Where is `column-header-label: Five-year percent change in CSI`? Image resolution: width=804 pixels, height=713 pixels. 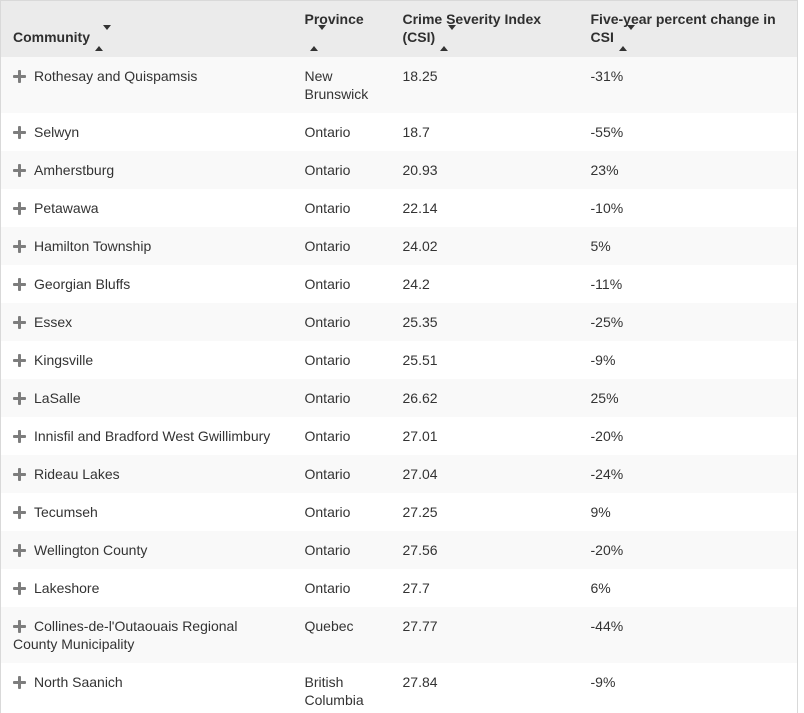
column-header-label: Five-year percent change in CSI is located at coordinates (683, 28).